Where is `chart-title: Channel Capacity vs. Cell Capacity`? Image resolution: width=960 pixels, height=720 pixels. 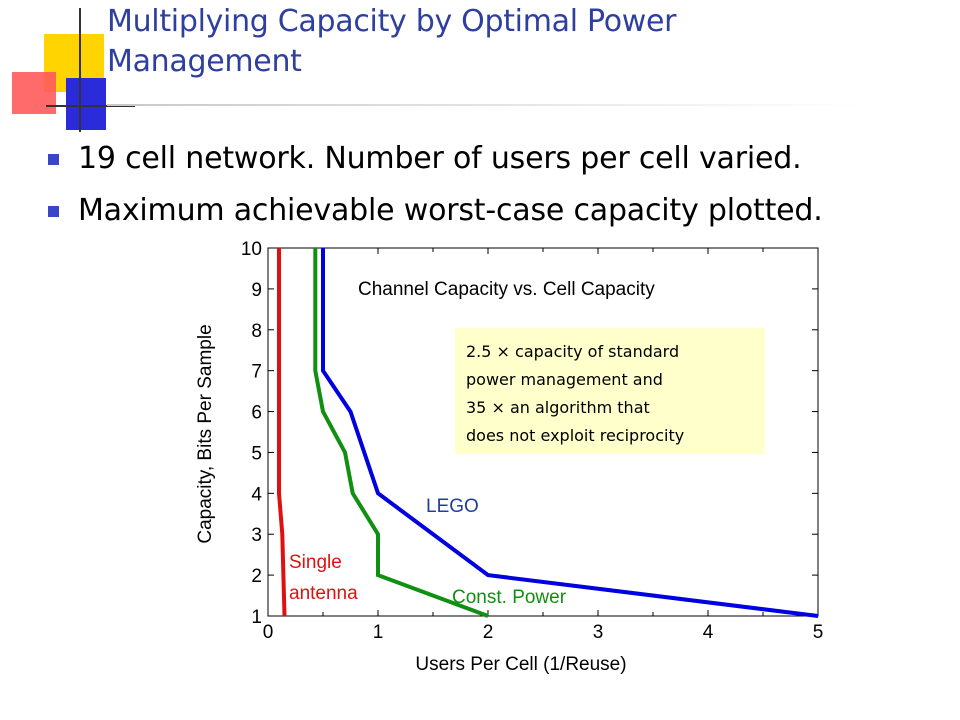
chart-title: Channel Capacity vs. Cell Capacity is located at coordinates (506, 289).